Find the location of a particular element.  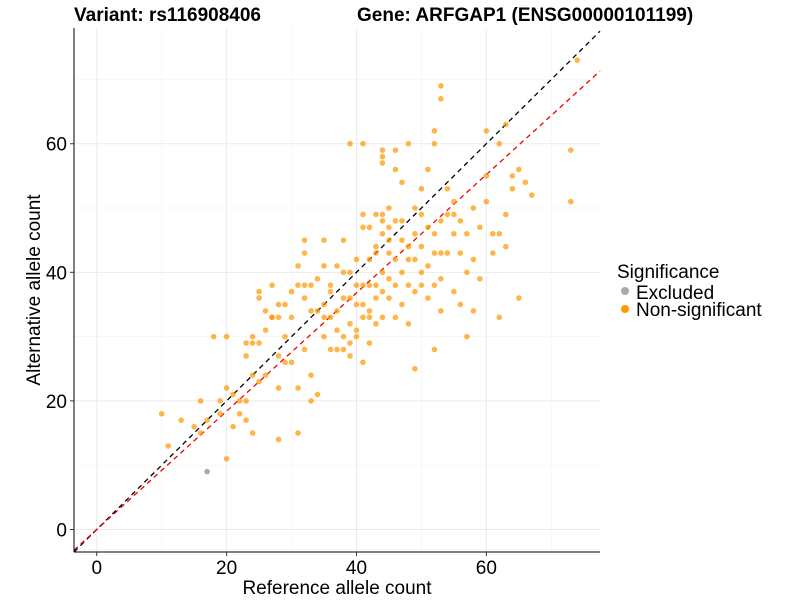

legend: Significance Excluded Non-significant is located at coordinates (689, 291).